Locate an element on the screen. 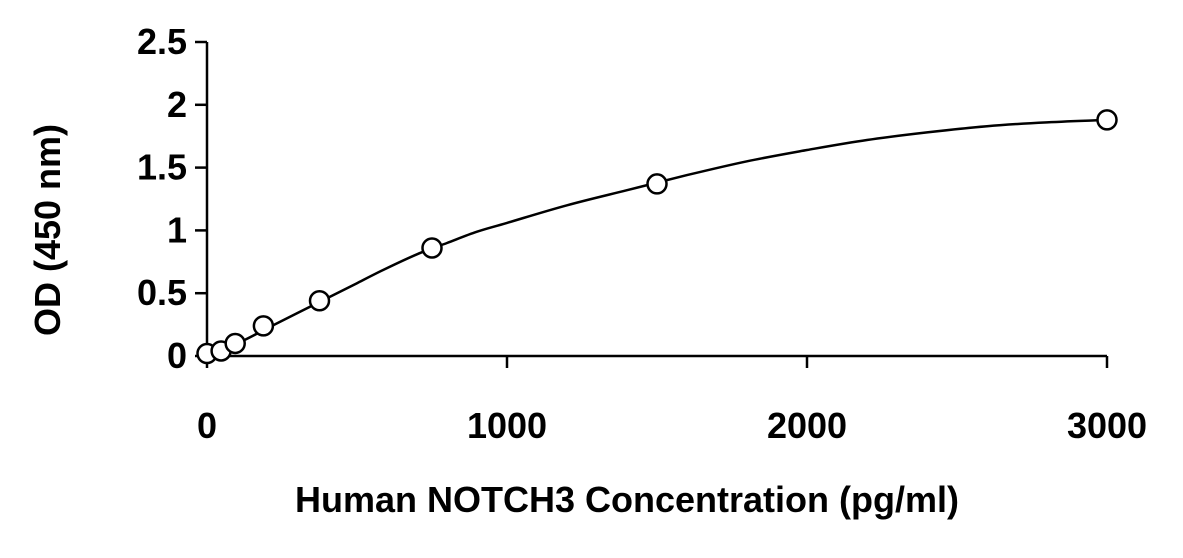 This screenshot has height=558, width=1183. y-axis-title: OD (450 nm) is located at coordinates (47, 230).